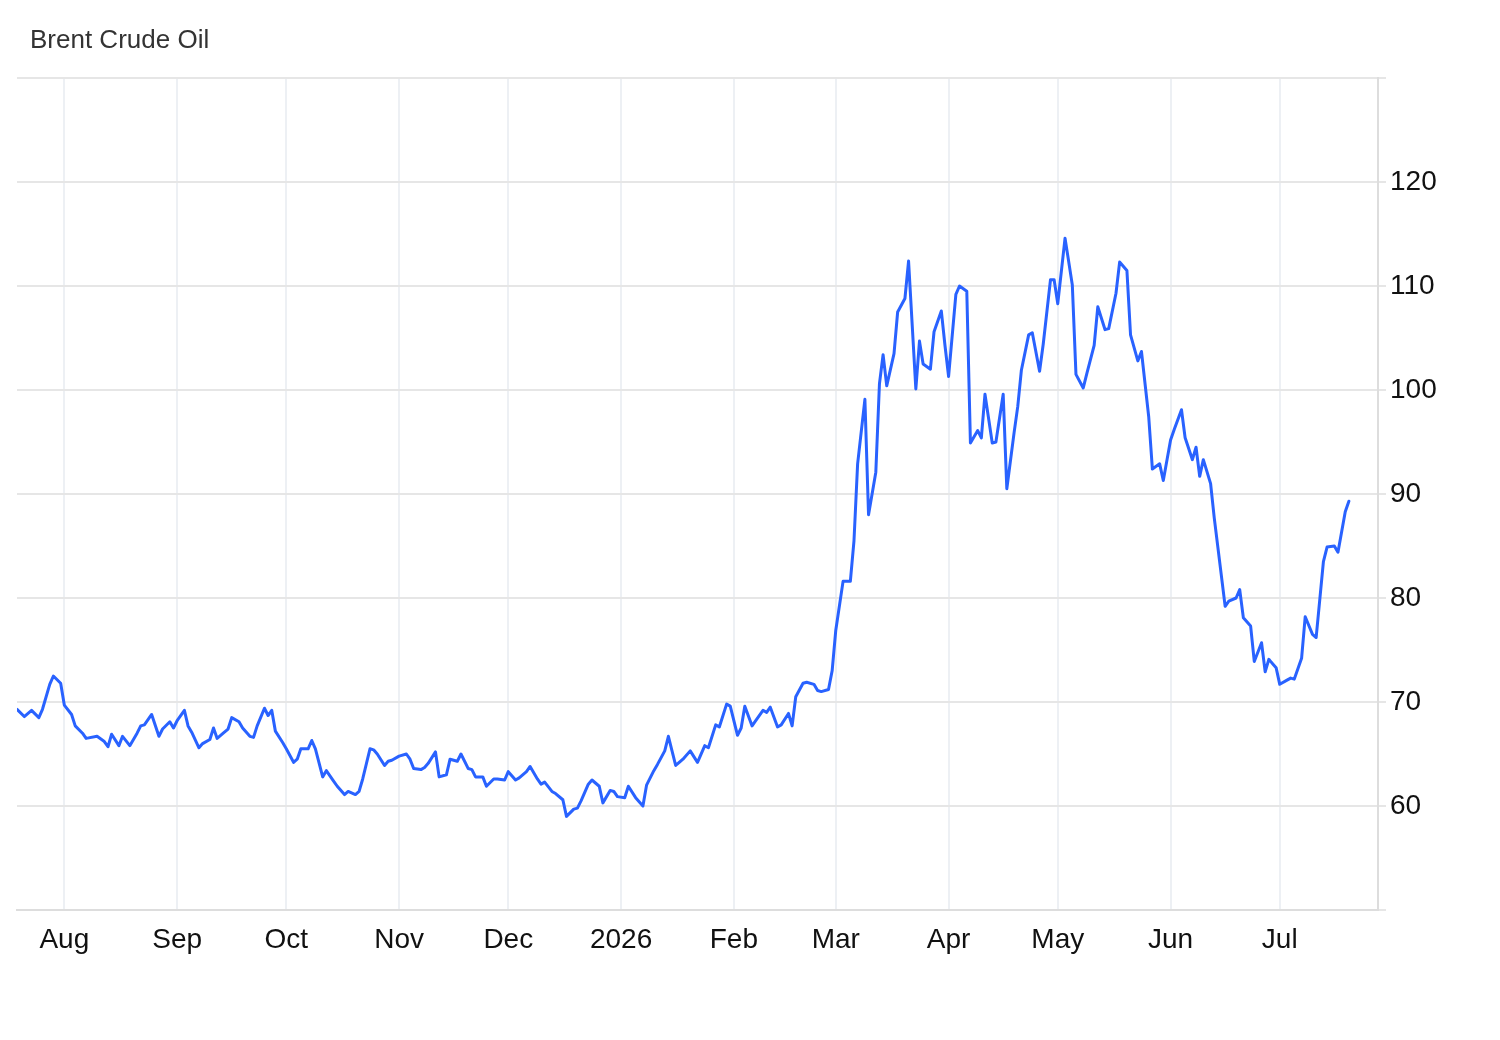  What do you see at coordinates (1058, 938) in the screenshot?
I see `x-tick-label: May` at bounding box center [1058, 938].